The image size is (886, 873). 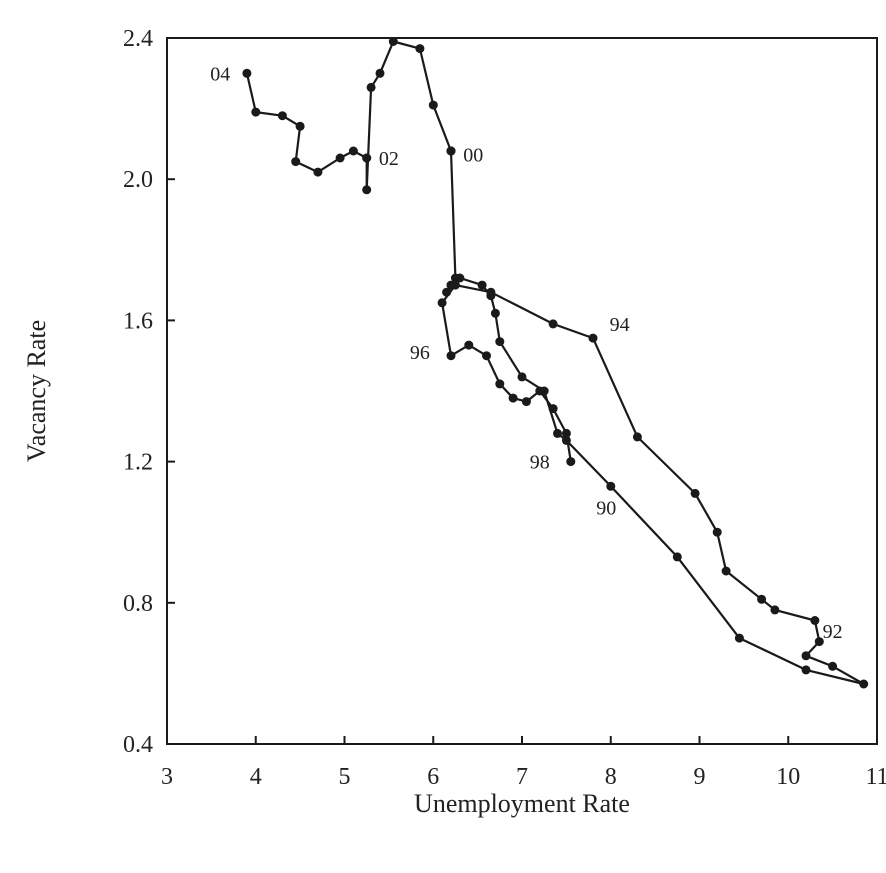 What do you see at coordinates (700, 777) in the screenshot?
I see `x-tick-label: 9` at bounding box center [700, 777].